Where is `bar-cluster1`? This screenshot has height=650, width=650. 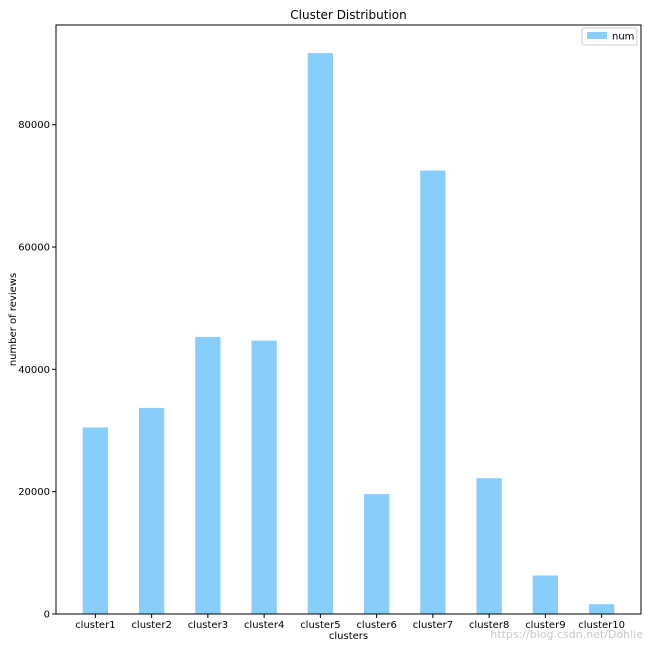 bar-cluster1 is located at coordinates (95, 520).